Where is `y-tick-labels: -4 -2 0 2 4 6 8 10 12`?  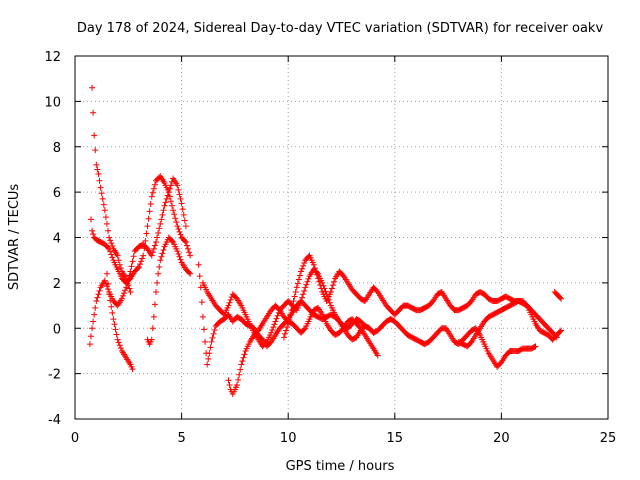
y-tick-labels: -4 -2 0 2 4 6 8 10 12 is located at coordinates (52, 239).